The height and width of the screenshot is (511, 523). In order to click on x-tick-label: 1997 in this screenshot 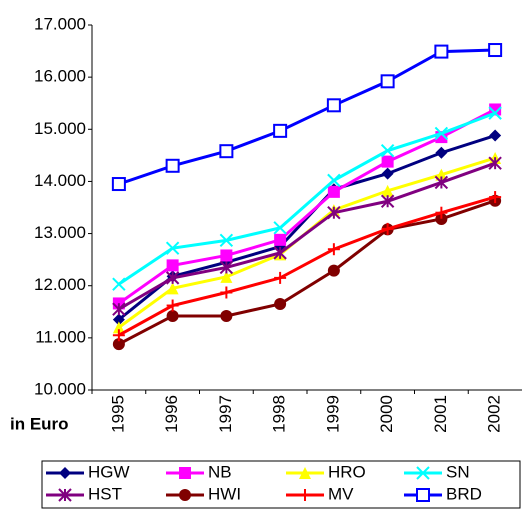, I will do `click(225, 414)`.